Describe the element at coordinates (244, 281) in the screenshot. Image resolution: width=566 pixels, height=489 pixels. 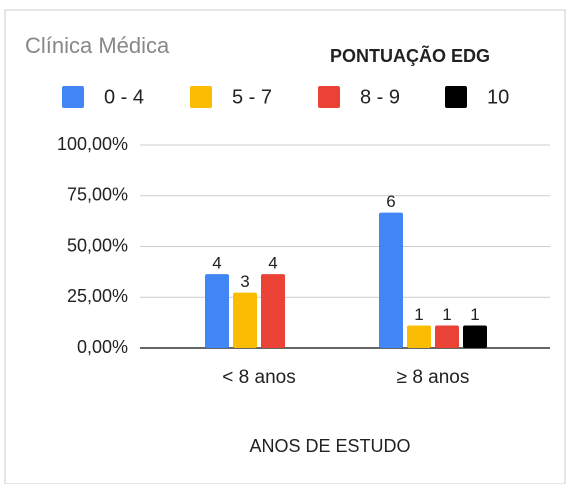
I see `data-label: 3` at that location.